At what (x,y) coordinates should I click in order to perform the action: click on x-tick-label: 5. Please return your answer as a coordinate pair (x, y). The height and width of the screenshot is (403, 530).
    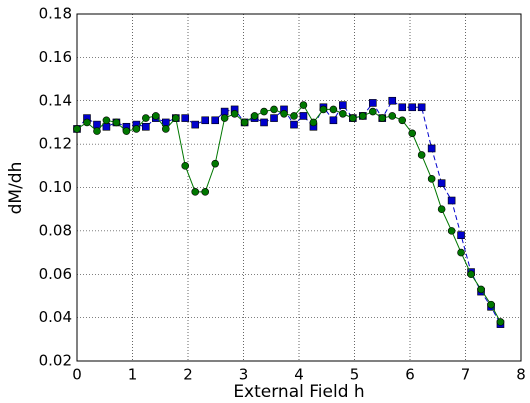
    Looking at the image, I should click on (355, 375).